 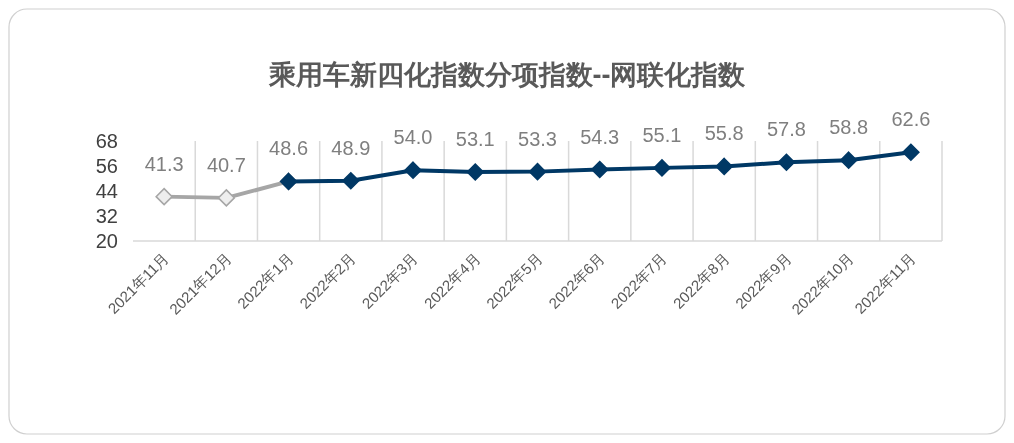 What do you see at coordinates (911, 119) in the screenshot?
I see `data-label: 62.6` at bounding box center [911, 119].